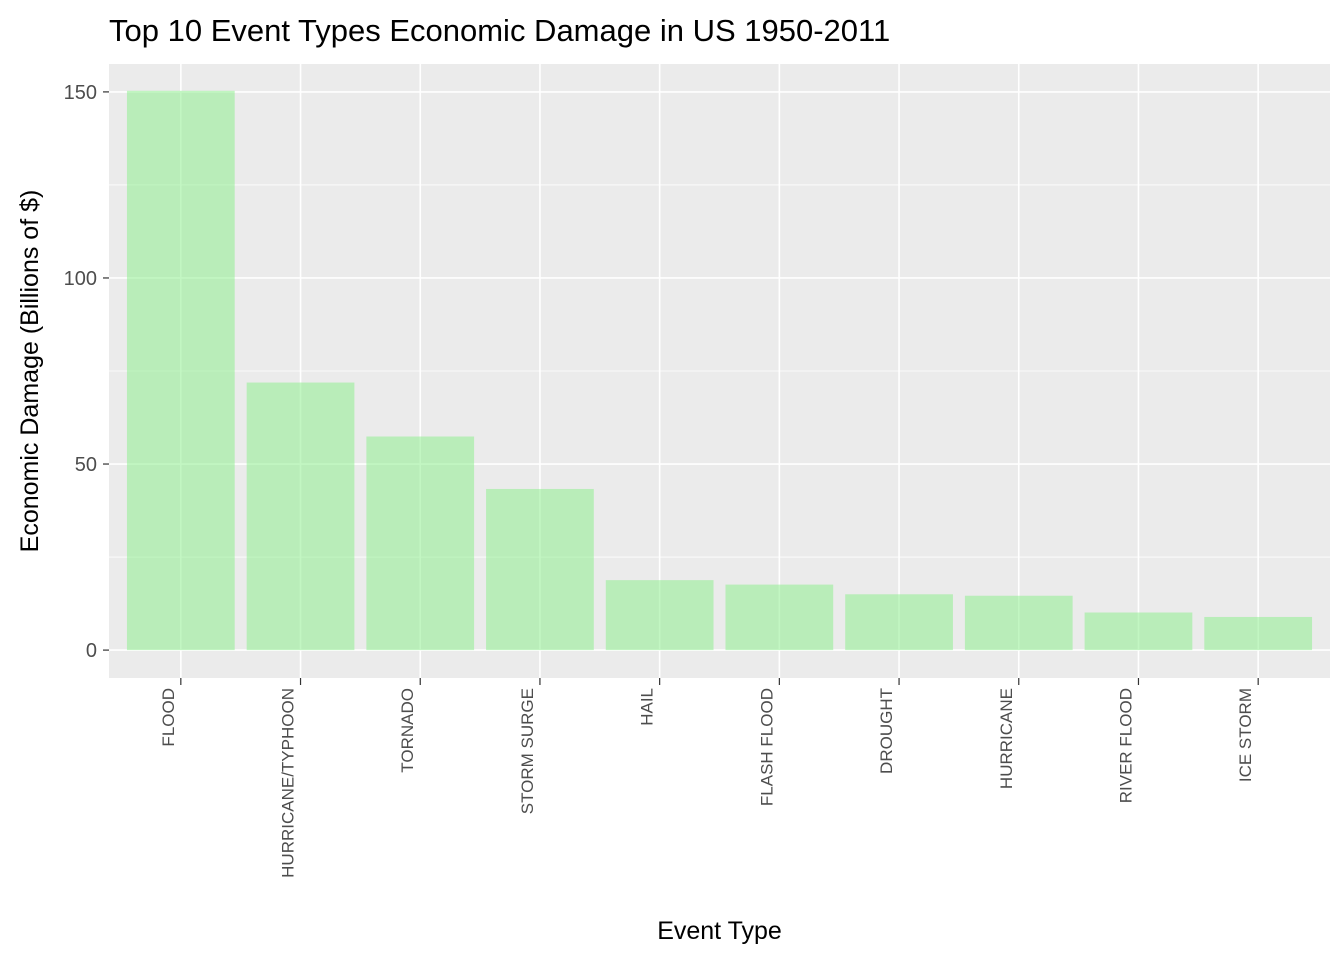 The image size is (1344, 960). I want to click on y-tick-label: 50, so click(86, 465).